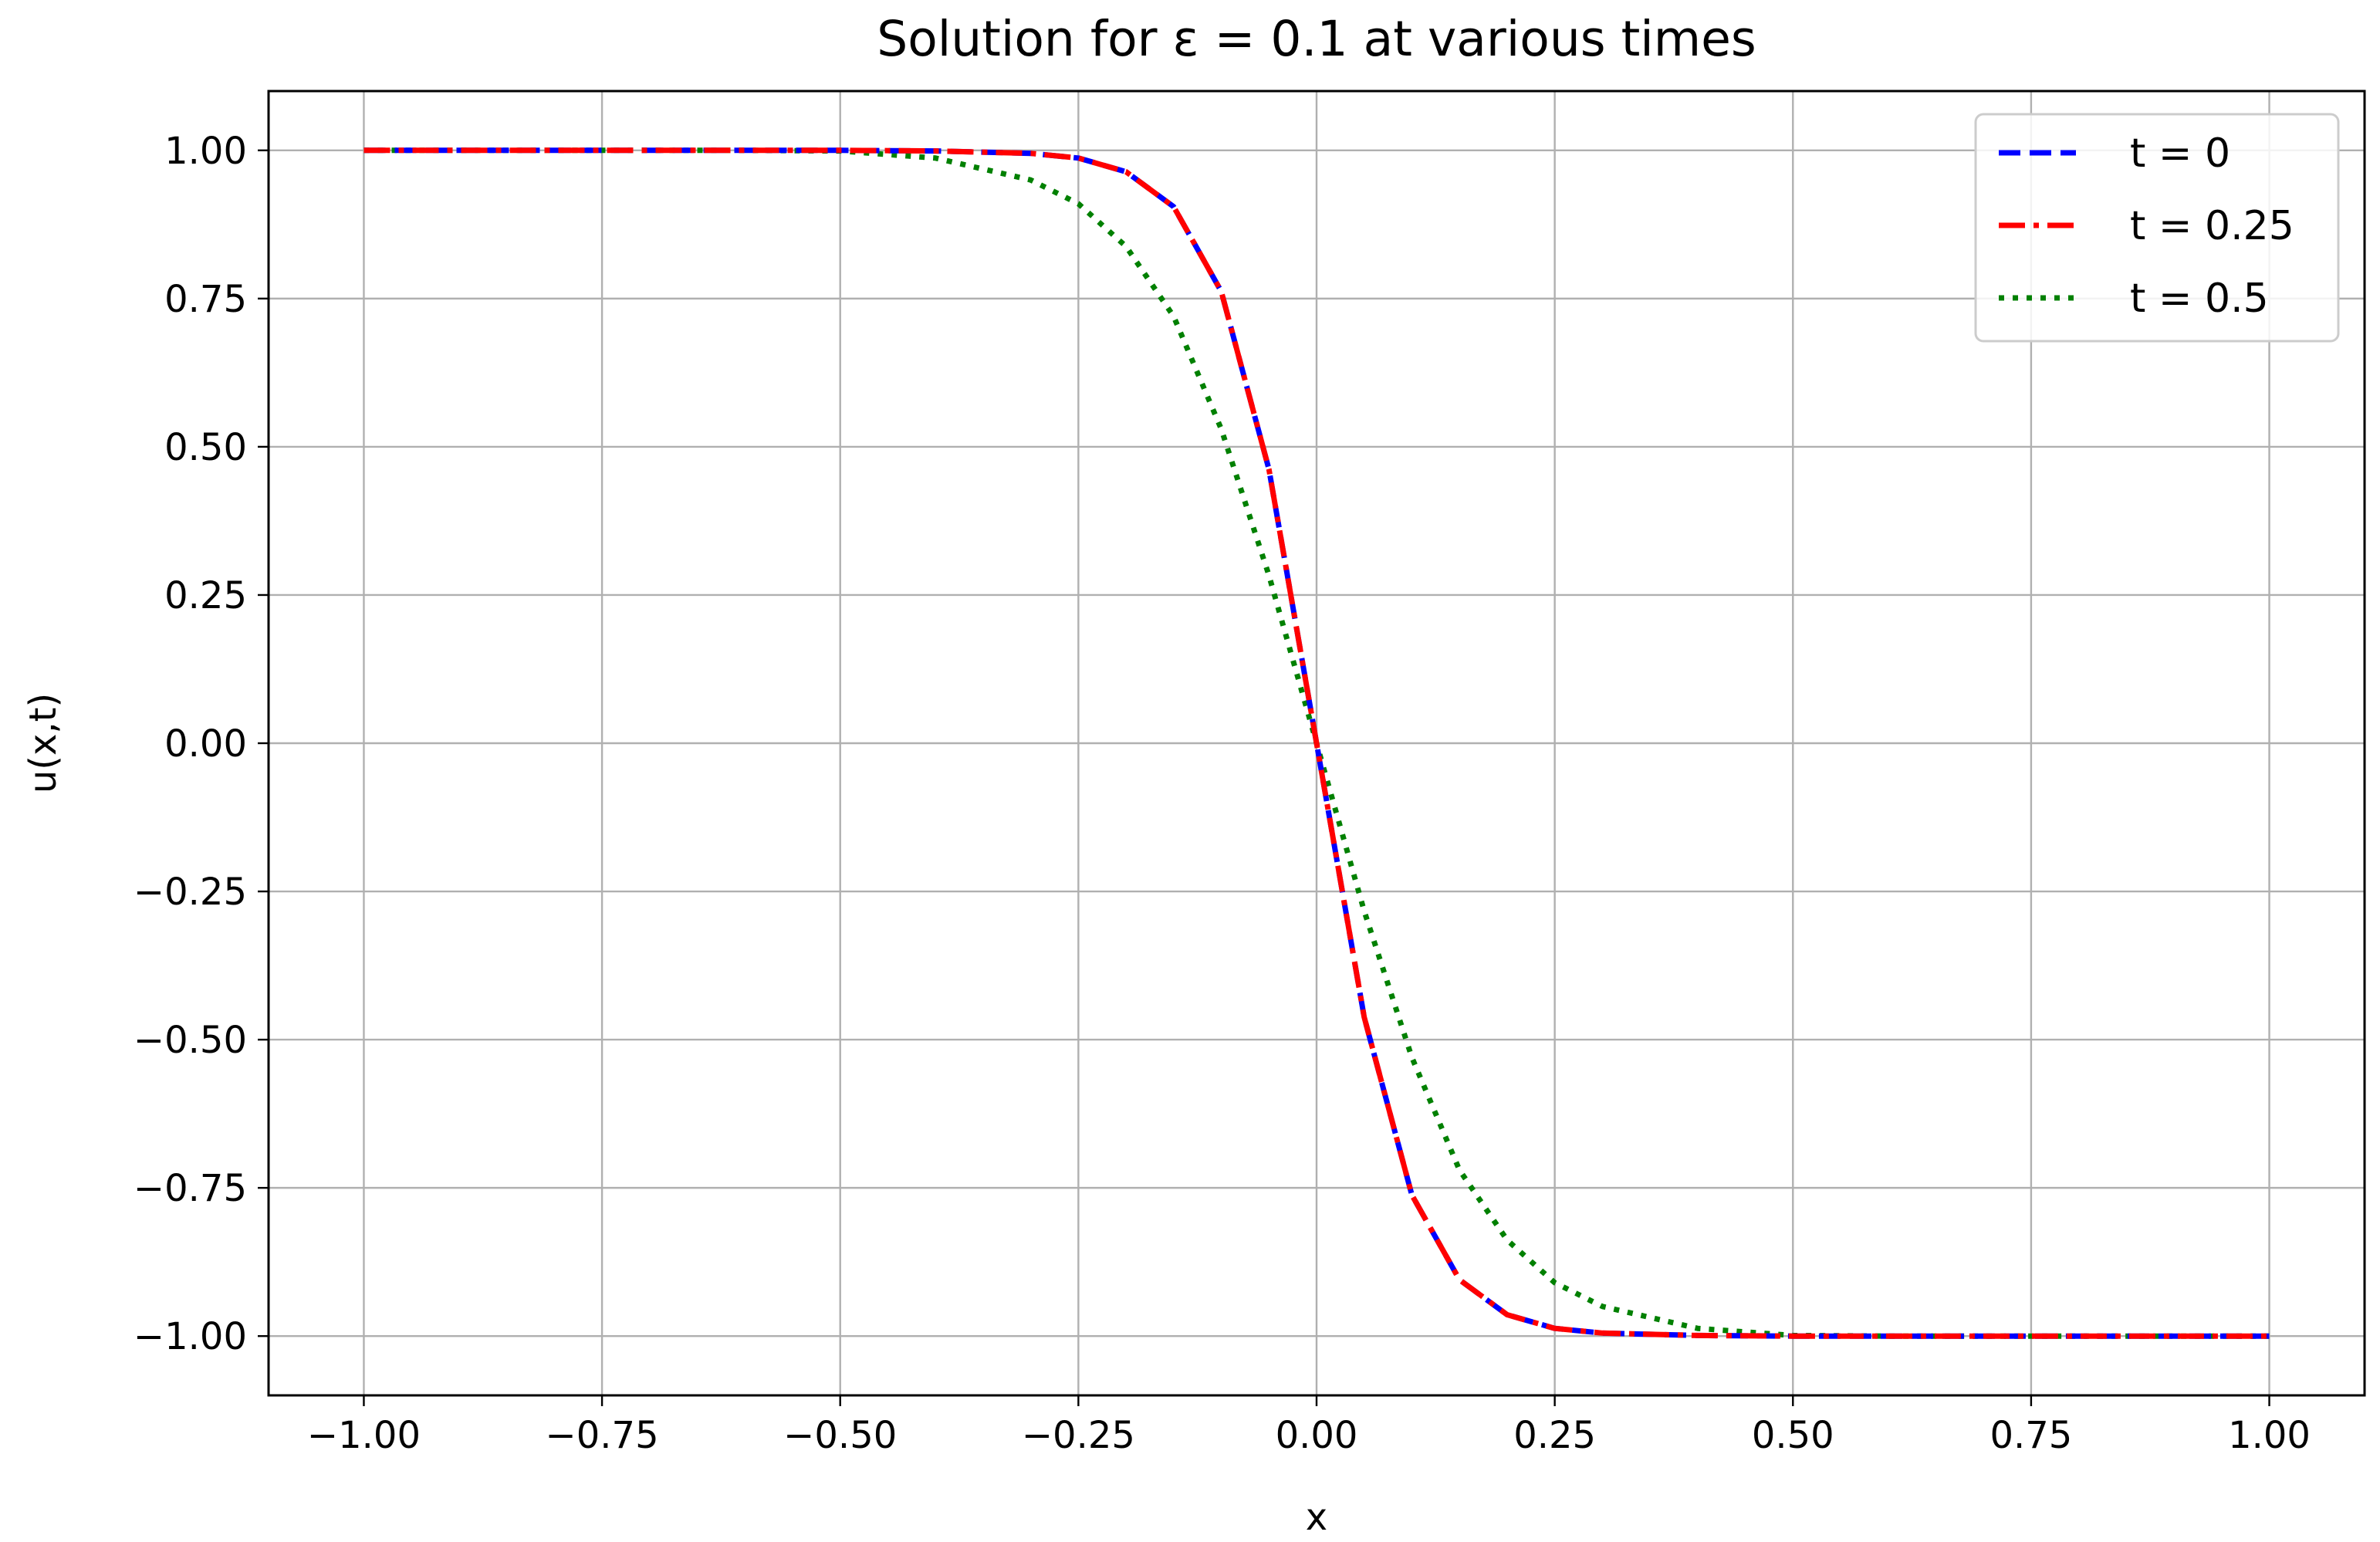 The width and height of the screenshot is (2380, 1542). Describe the element at coordinates (840, 1435) in the screenshot. I see `x-tick-label: −0.50` at that location.